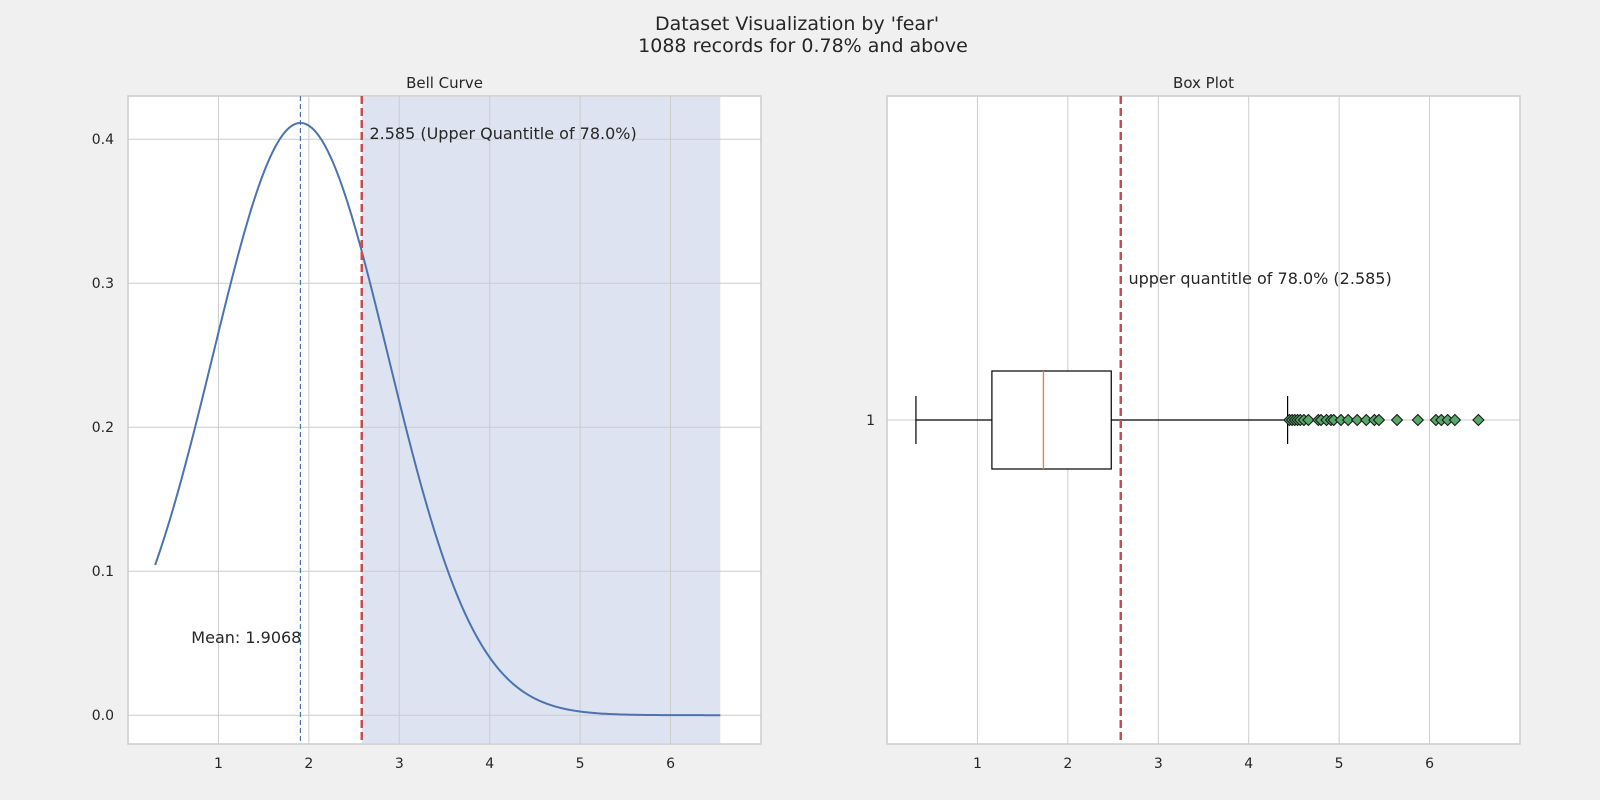  Describe the element at coordinates (246, 637) in the screenshot. I see `mean-annotation: Mean: 1.9068` at that location.